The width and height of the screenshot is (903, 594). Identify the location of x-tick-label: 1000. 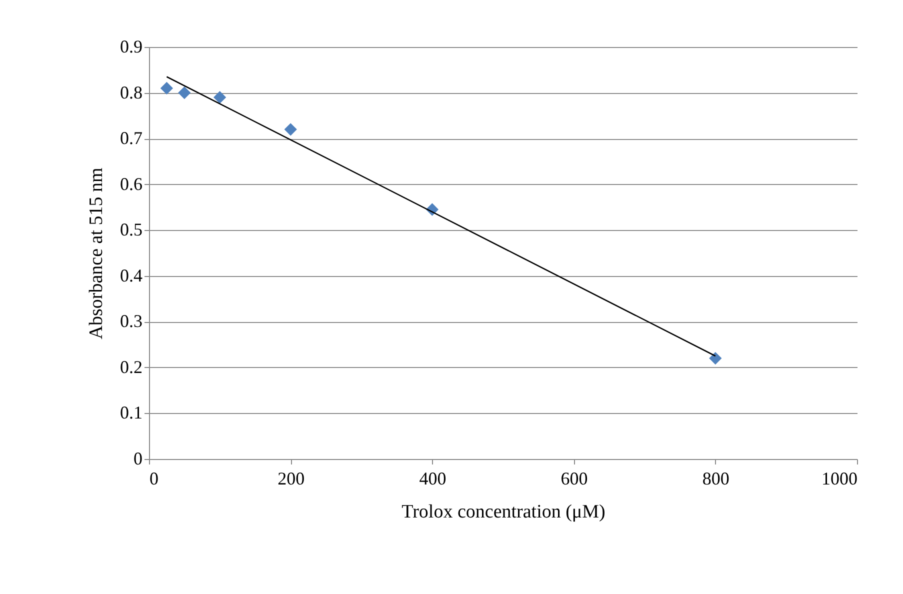
(840, 478).